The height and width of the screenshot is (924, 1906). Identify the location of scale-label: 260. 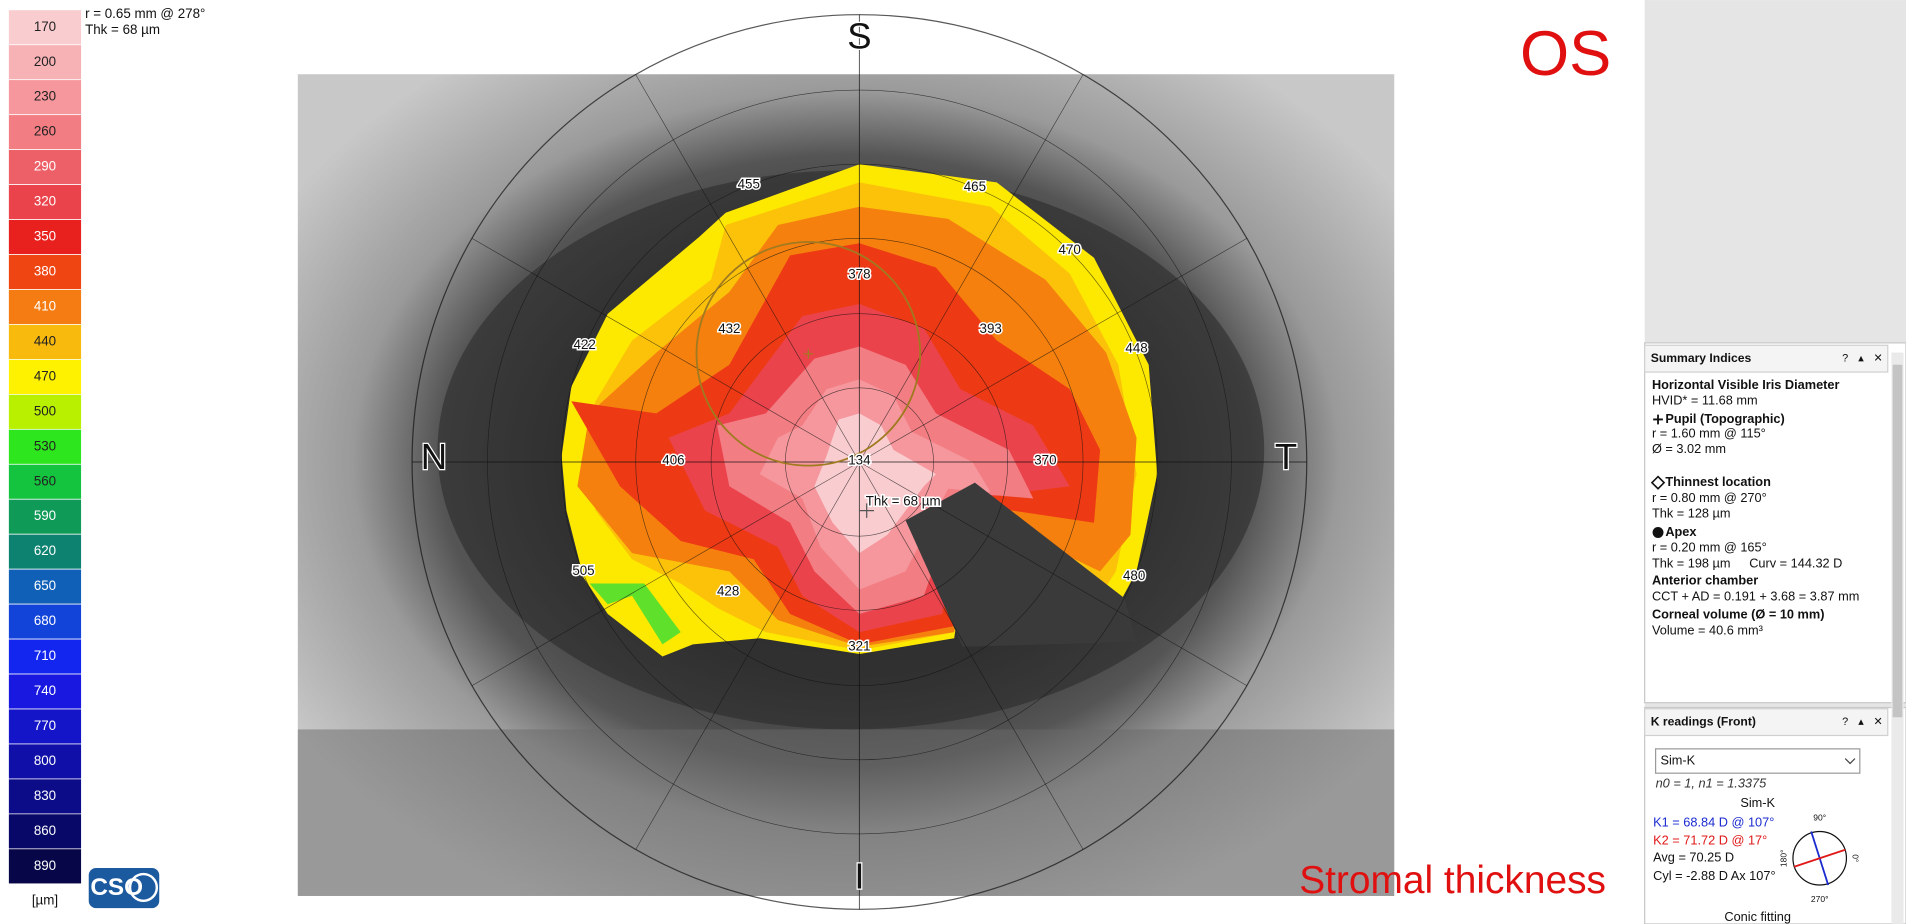
(45, 131).